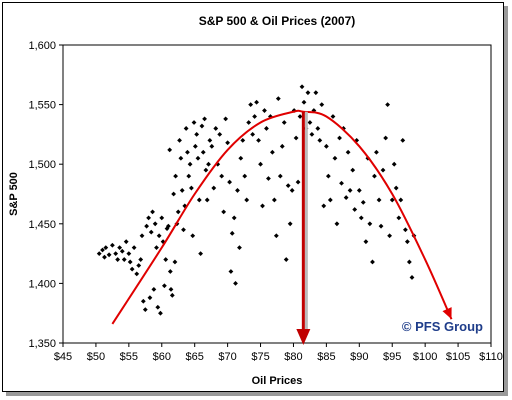 The width and height of the screenshot is (512, 400). What do you see at coordinates (42, 106) in the screenshot?
I see `y-tick-label: 1,550` at bounding box center [42, 106].